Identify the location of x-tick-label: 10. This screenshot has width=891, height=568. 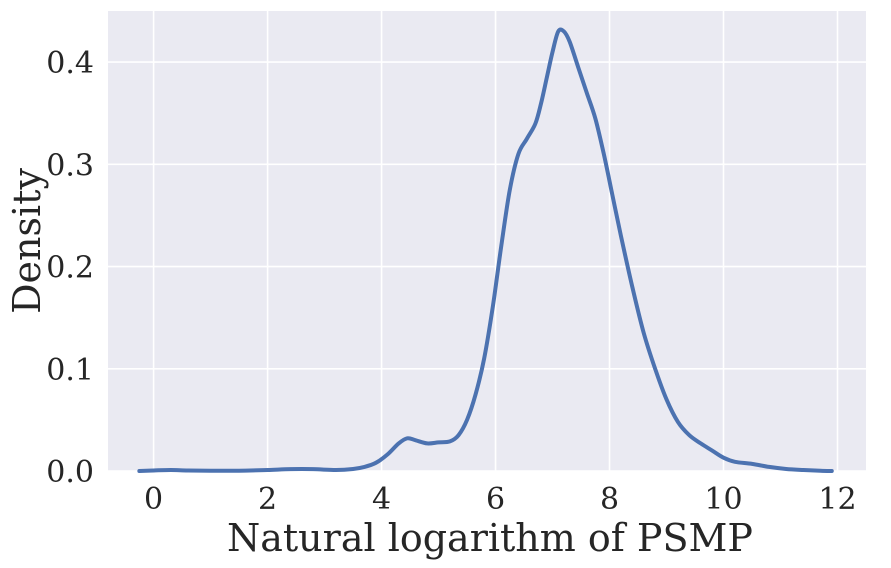
(723, 499).